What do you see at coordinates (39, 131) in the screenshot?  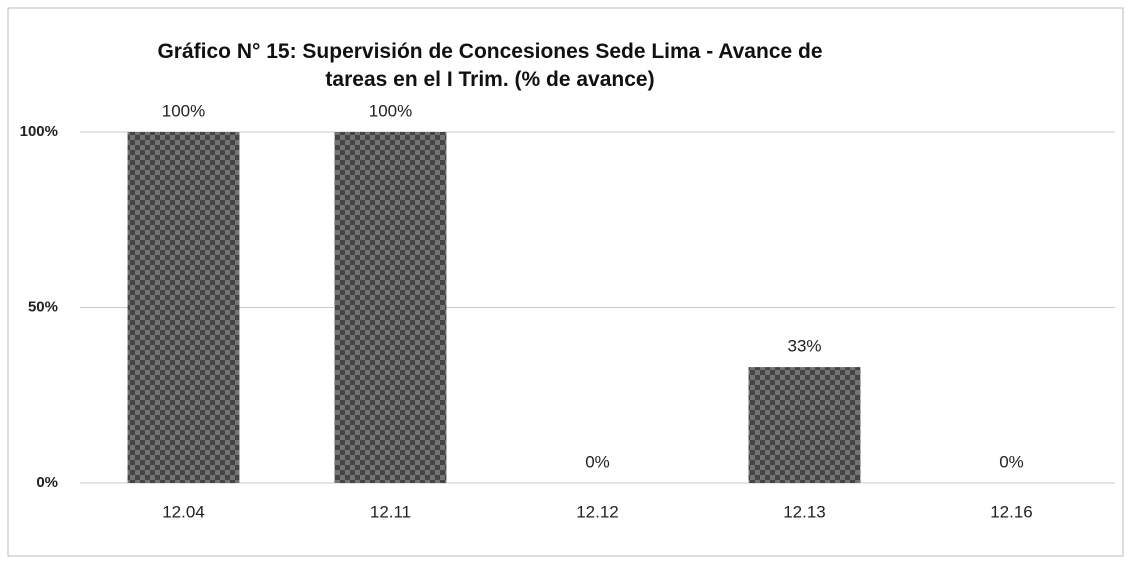 I see `y-tick-label: 100%` at bounding box center [39, 131].